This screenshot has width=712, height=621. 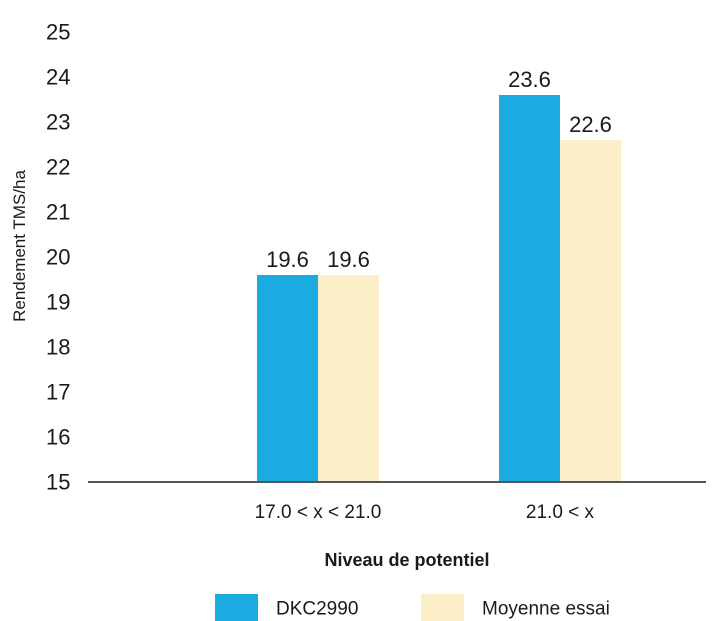 What do you see at coordinates (58, 77) in the screenshot?
I see `y-tick-label-9: 24` at bounding box center [58, 77].